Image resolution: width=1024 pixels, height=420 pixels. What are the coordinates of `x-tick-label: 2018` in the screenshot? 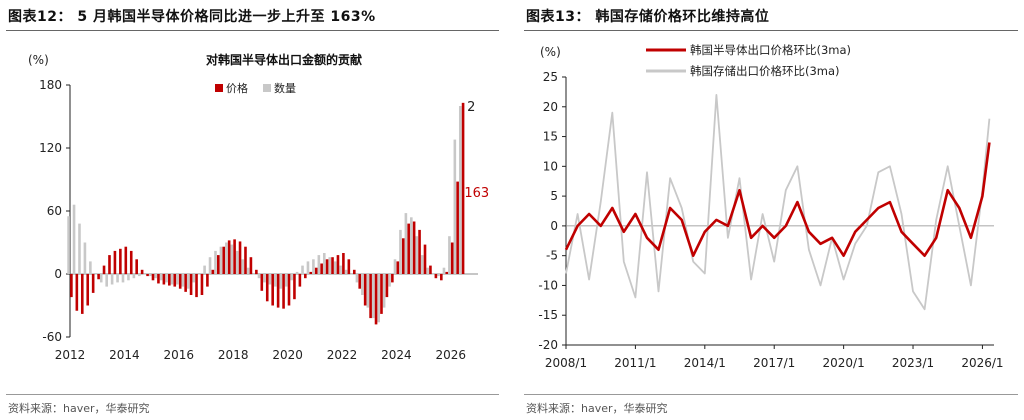 It's located at (233, 355).